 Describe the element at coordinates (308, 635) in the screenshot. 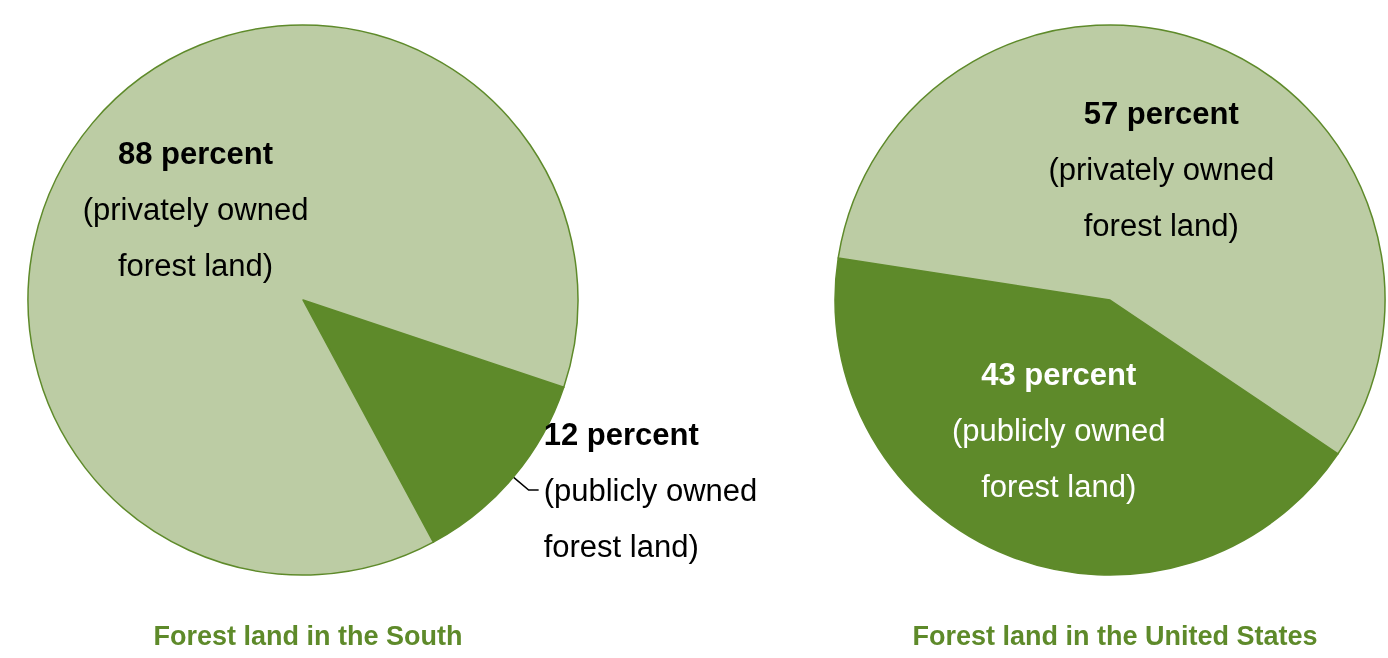

I see `text: Forest land in the South` at that location.